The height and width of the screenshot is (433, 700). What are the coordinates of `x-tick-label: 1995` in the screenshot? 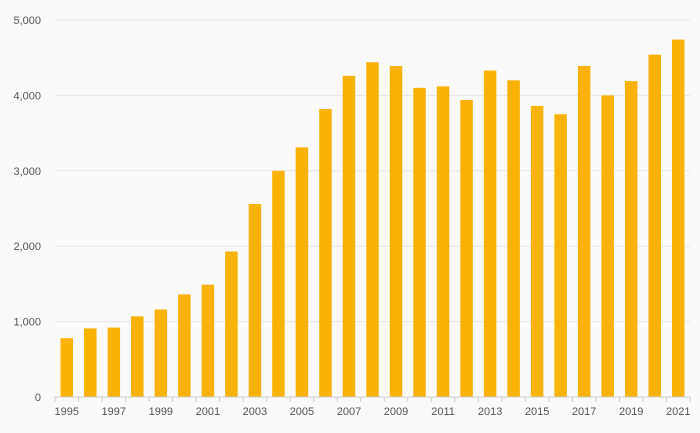 It's located at (67, 412).